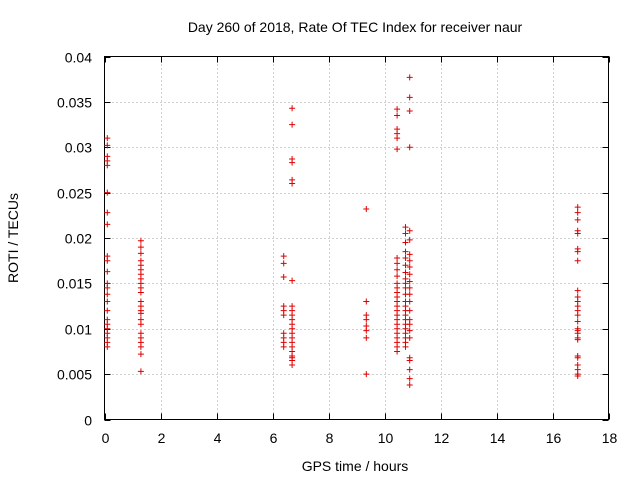 This screenshot has height=480, width=640. What do you see at coordinates (88, 421) in the screenshot?
I see `y-tick-label: 0` at bounding box center [88, 421].